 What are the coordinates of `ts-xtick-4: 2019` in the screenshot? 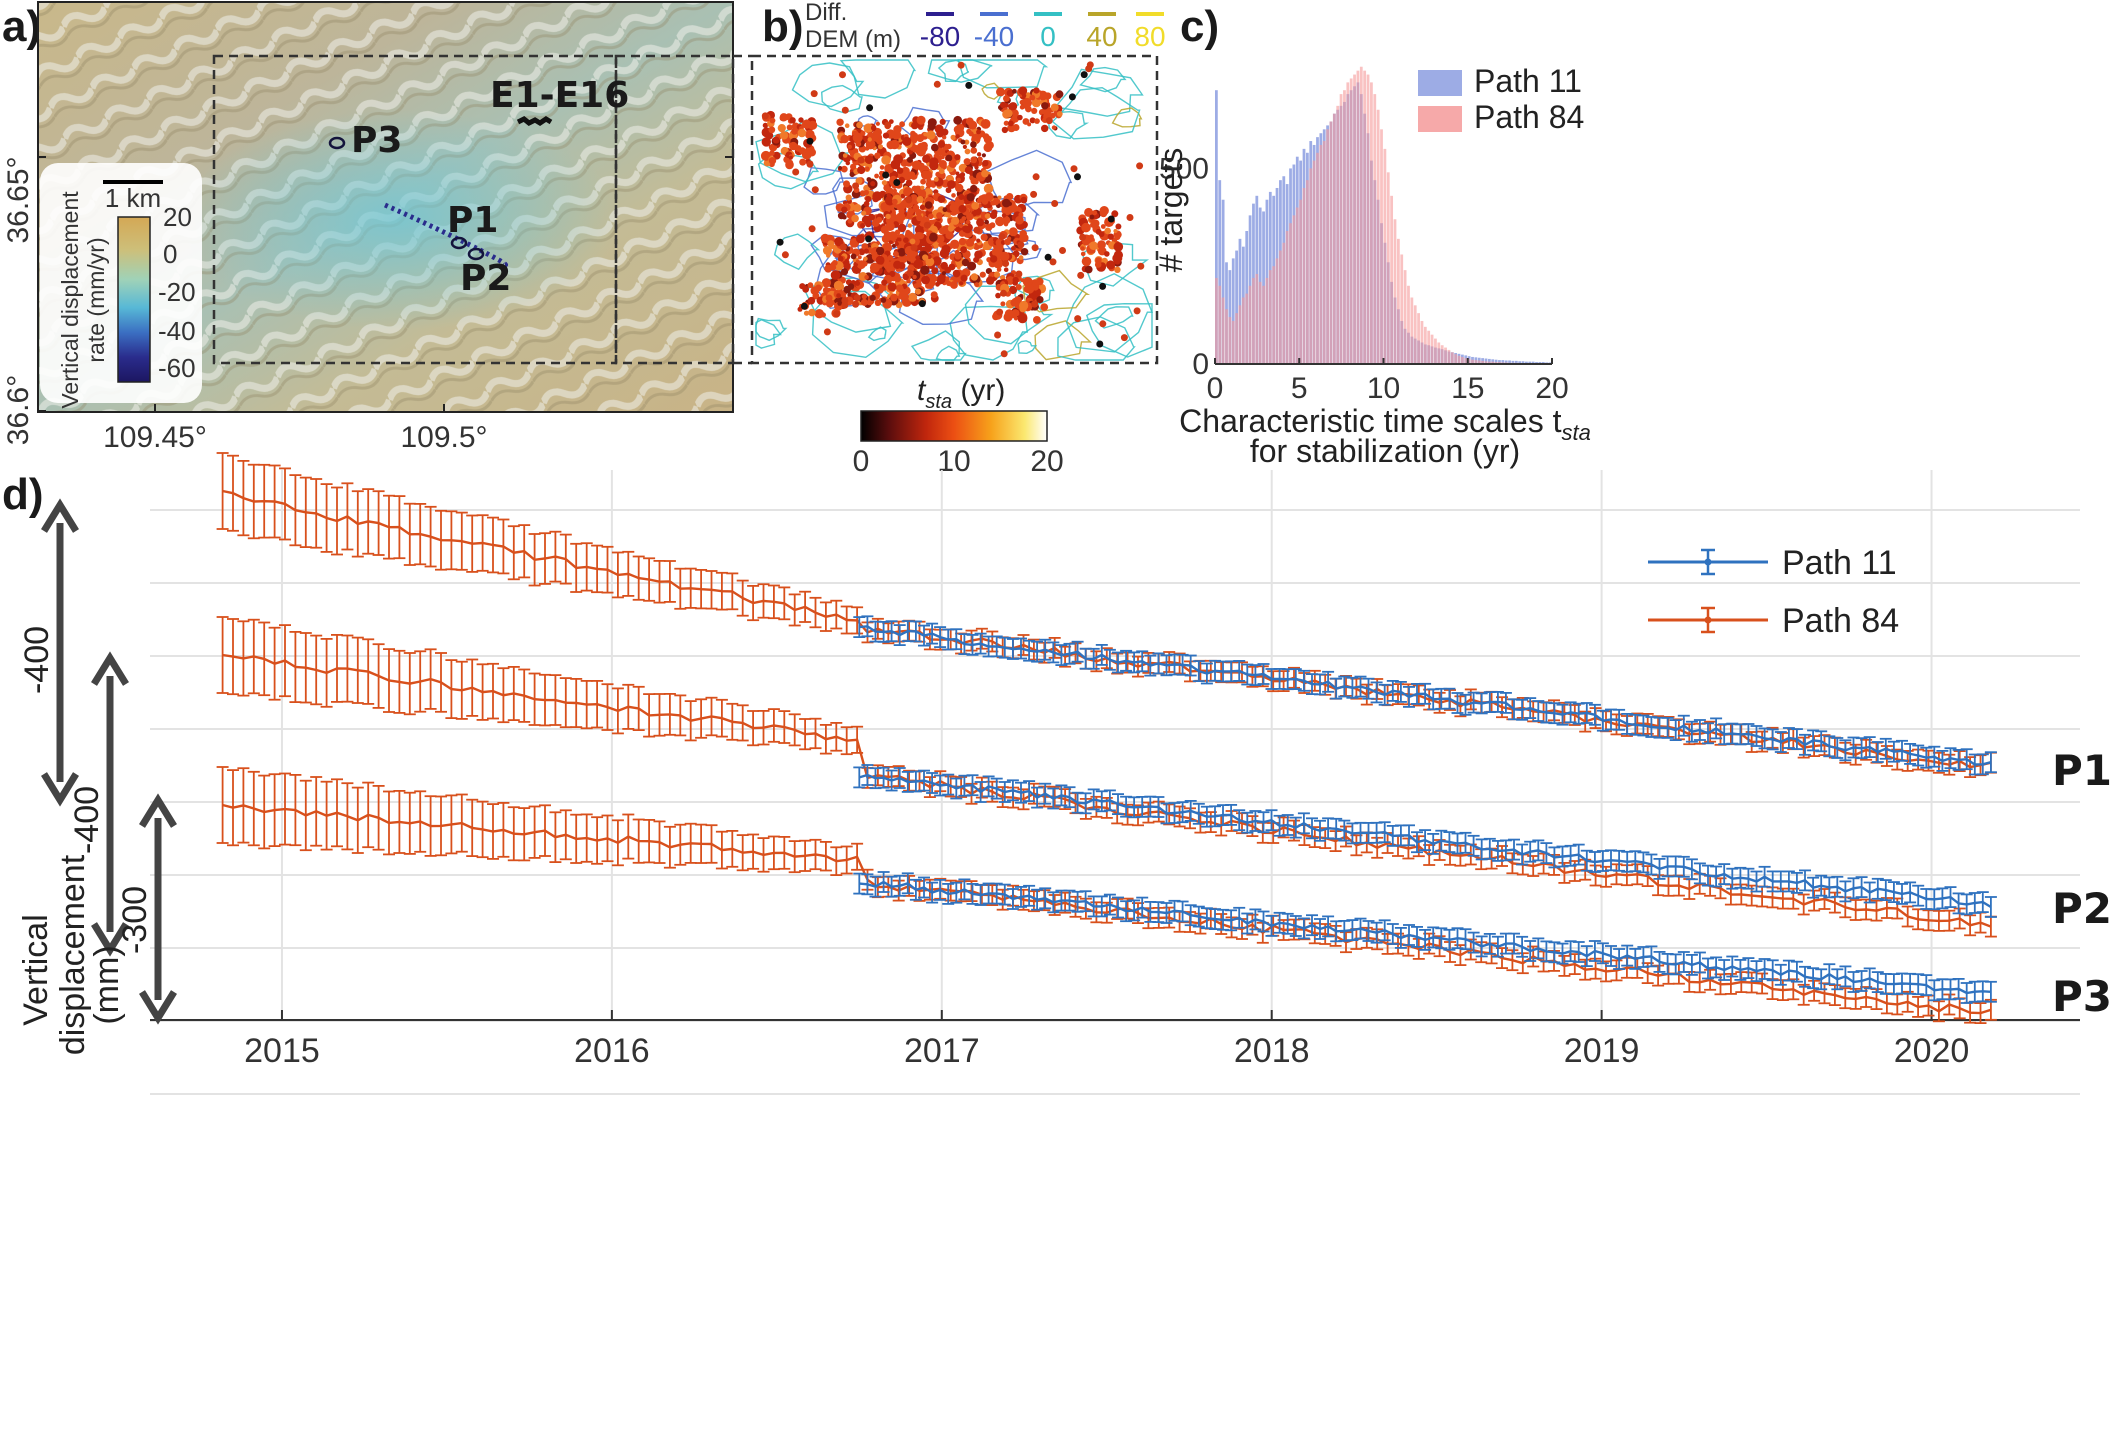 It's located at (1602, 1051).